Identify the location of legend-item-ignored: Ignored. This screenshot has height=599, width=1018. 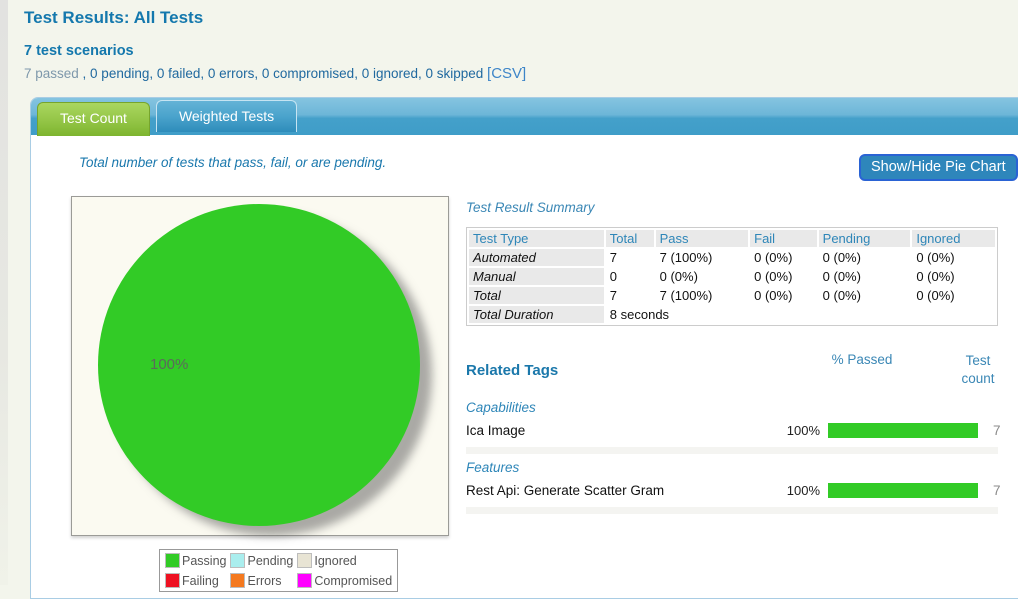
(344, 560).